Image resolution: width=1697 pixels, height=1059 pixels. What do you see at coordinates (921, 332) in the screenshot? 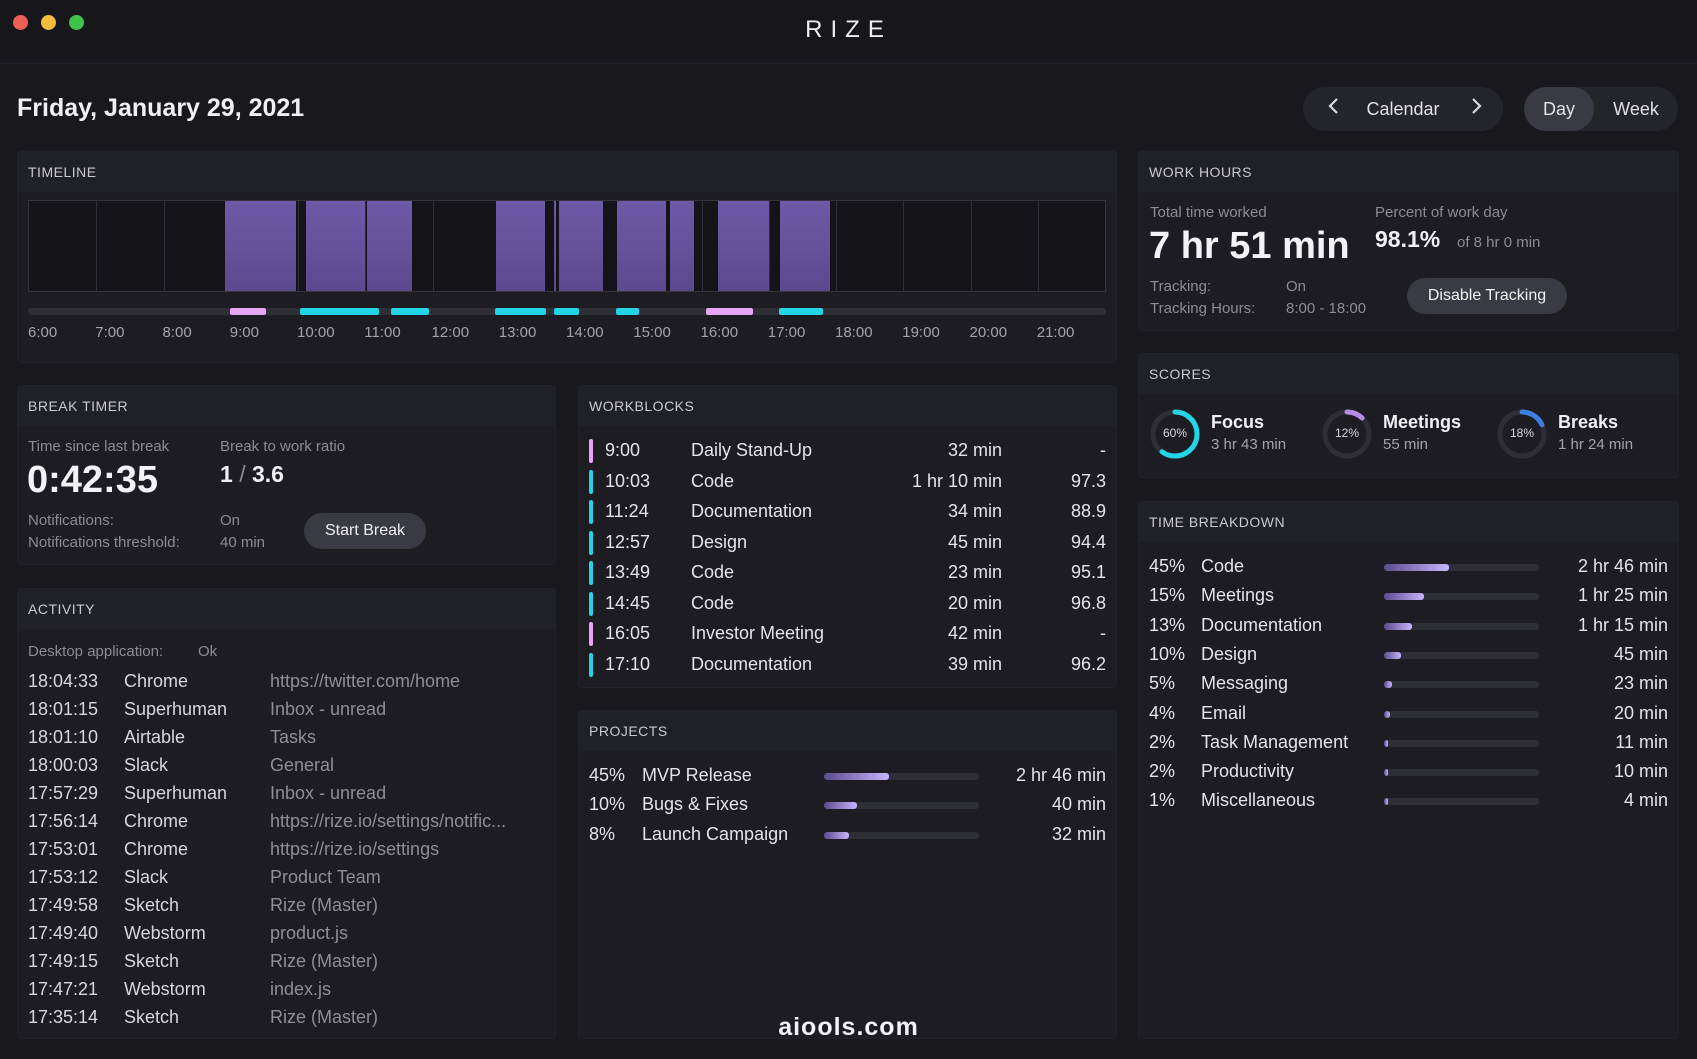
I see `timeline-tick-label: 19:00` at bounding box center [921, 332].